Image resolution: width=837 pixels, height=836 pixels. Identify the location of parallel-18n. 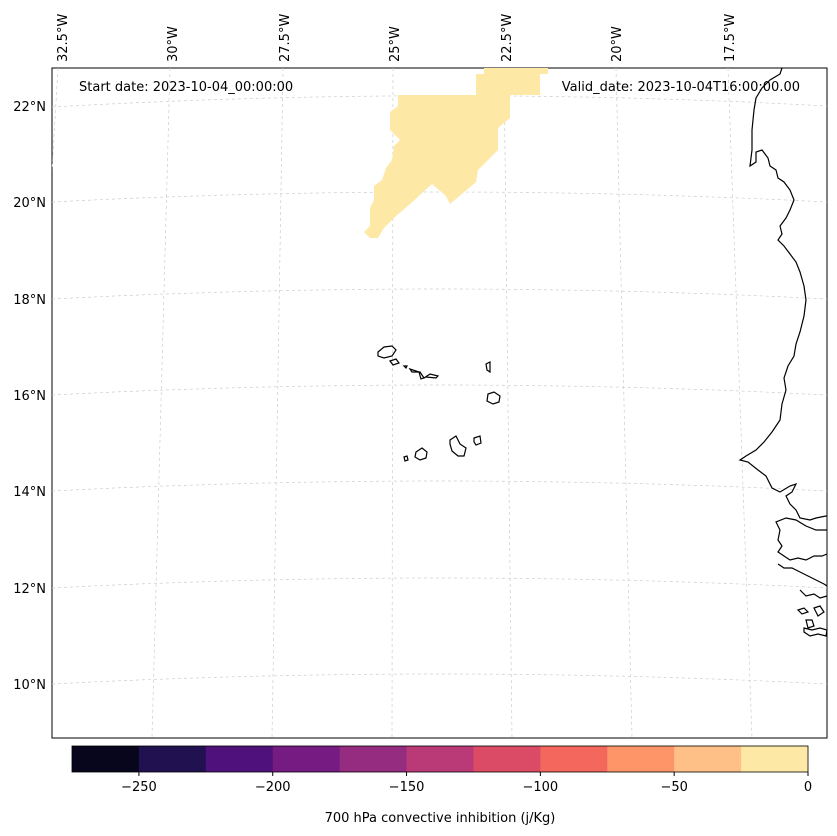
(439, 294).